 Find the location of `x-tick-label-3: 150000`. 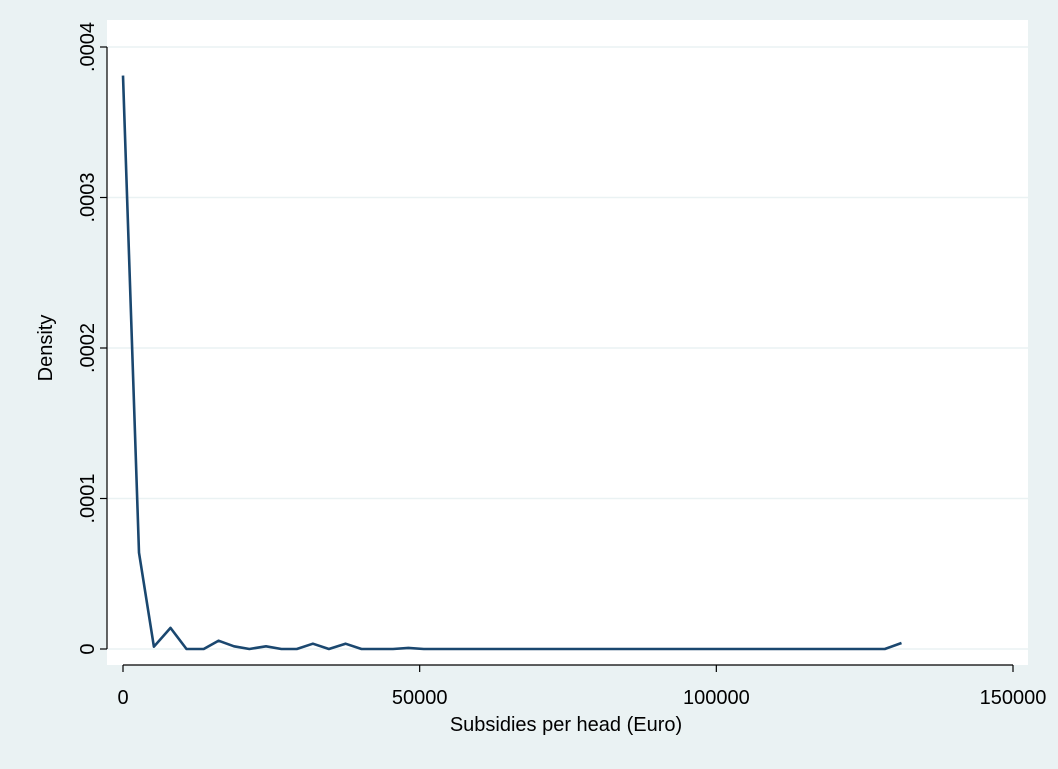

x-tick-label-3: 150000 is located at coordinates (1013, 698).